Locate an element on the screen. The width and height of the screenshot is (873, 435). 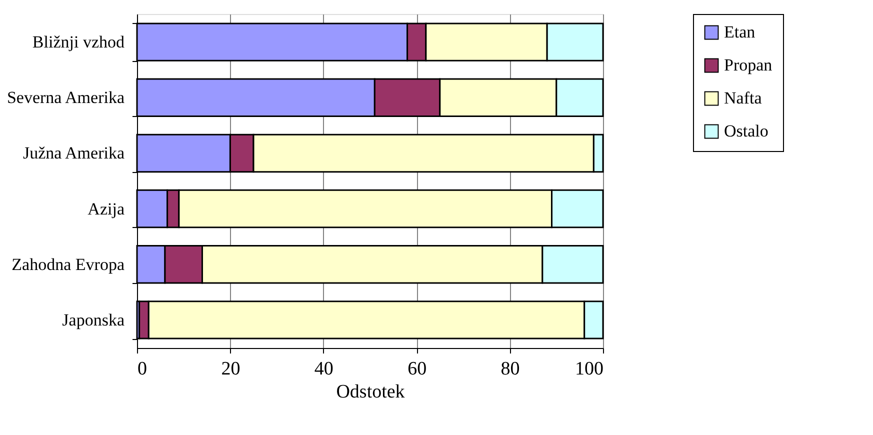
legend-label: Nafta is located at coordinates (743, 98).